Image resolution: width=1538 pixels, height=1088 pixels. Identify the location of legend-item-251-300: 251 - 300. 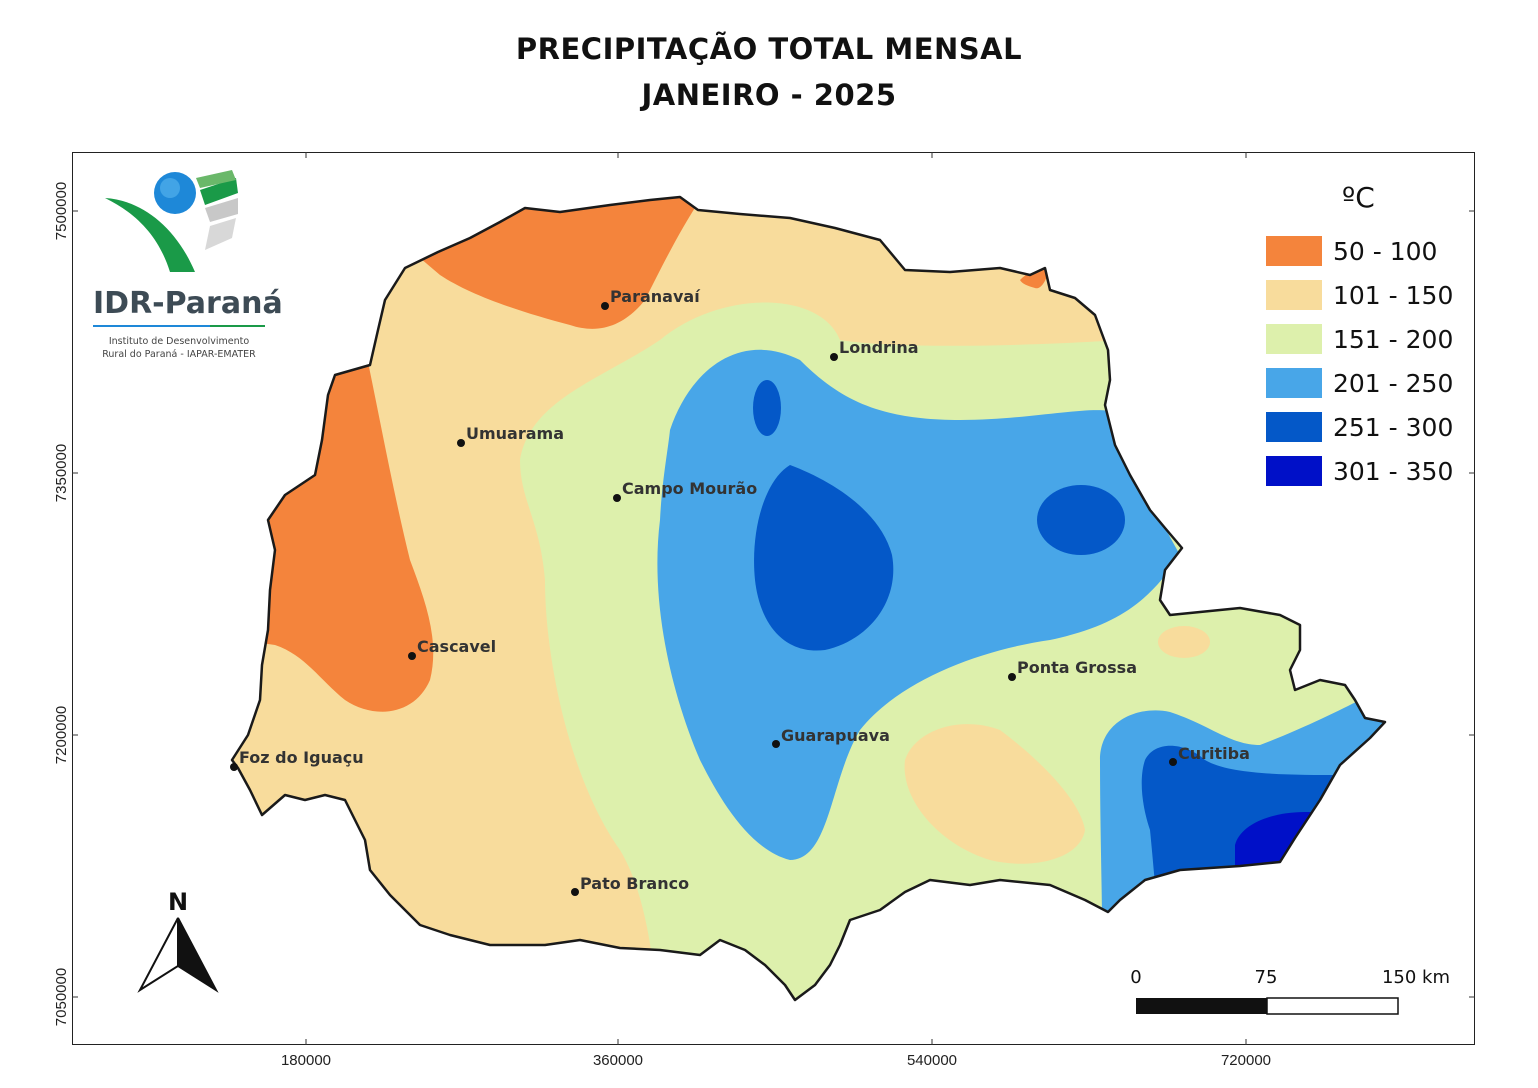
(1359, 427).